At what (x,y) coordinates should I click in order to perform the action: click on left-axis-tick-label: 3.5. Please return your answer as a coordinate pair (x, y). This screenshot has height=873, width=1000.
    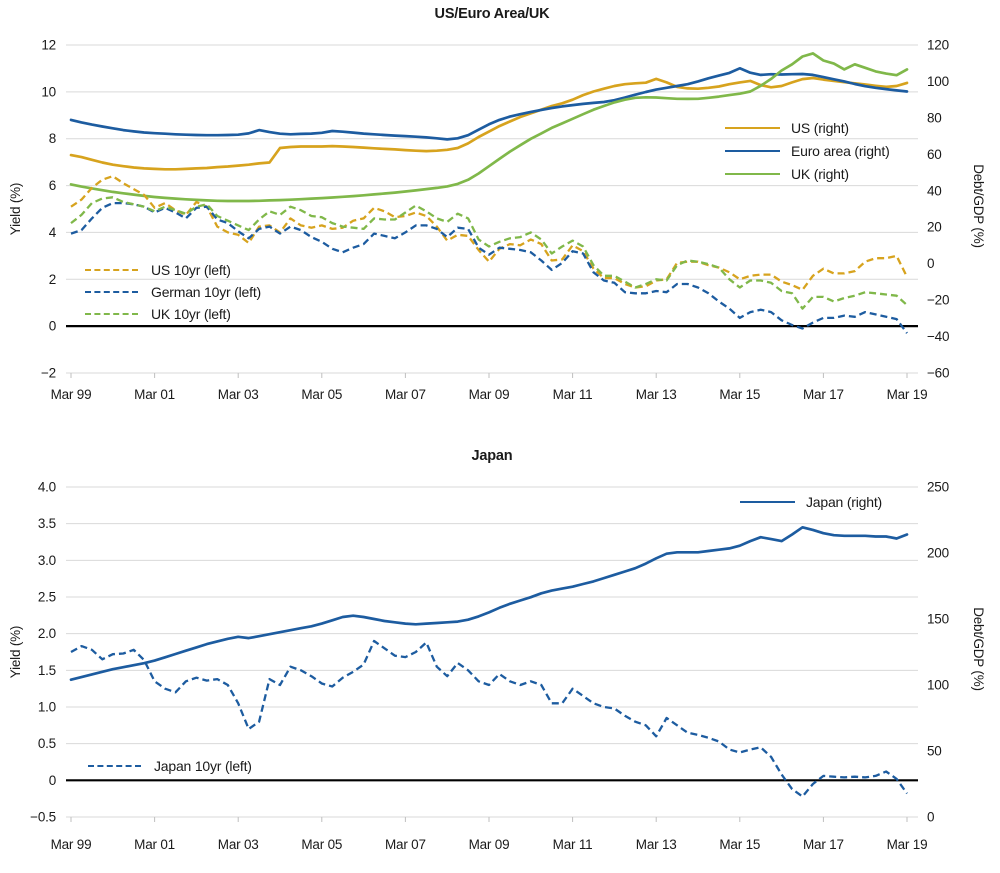
    Looking at the image, I should click on (47, 523).